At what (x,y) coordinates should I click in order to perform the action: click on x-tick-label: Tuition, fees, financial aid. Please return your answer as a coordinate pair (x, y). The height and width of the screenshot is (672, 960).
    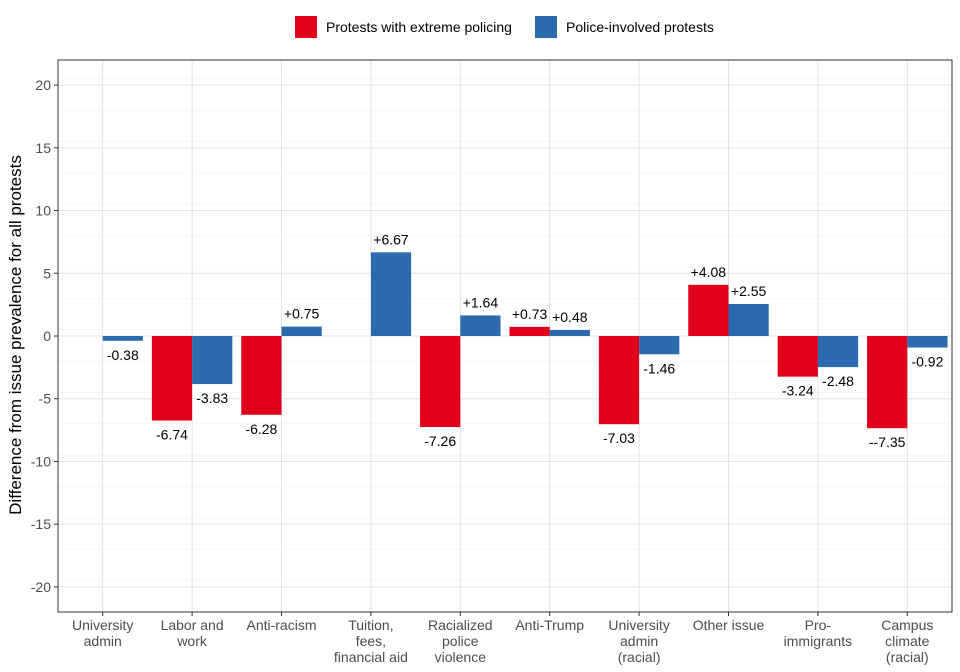
    Looking at the image, I should click on (371, 641).